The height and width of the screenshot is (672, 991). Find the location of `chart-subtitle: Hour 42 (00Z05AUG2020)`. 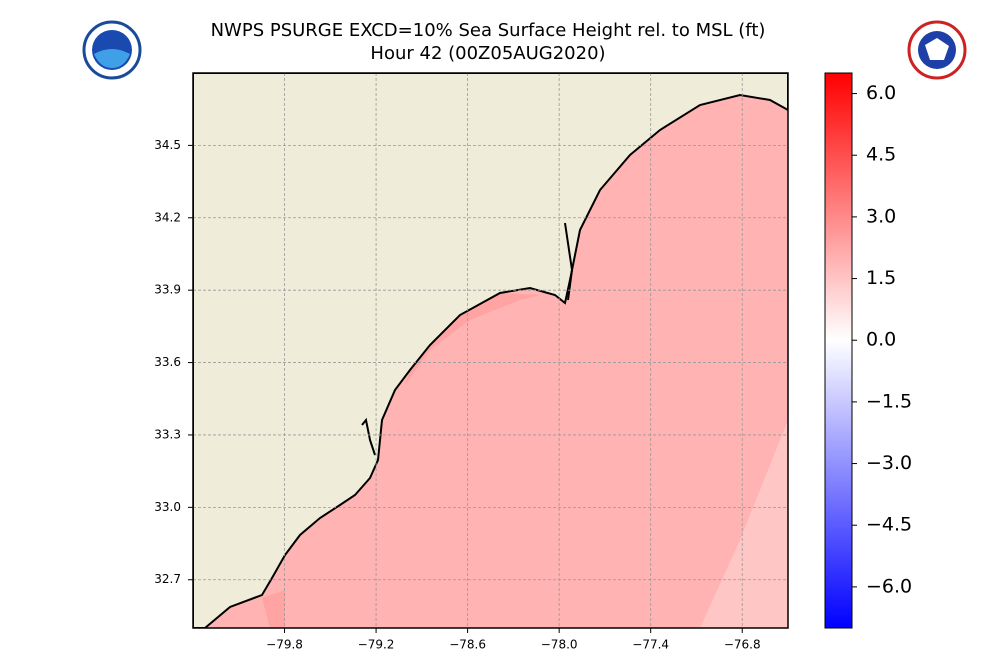

chart-subtitle: Hour 42 (00Z05AUG2020) is located at coordinates (487, 53).